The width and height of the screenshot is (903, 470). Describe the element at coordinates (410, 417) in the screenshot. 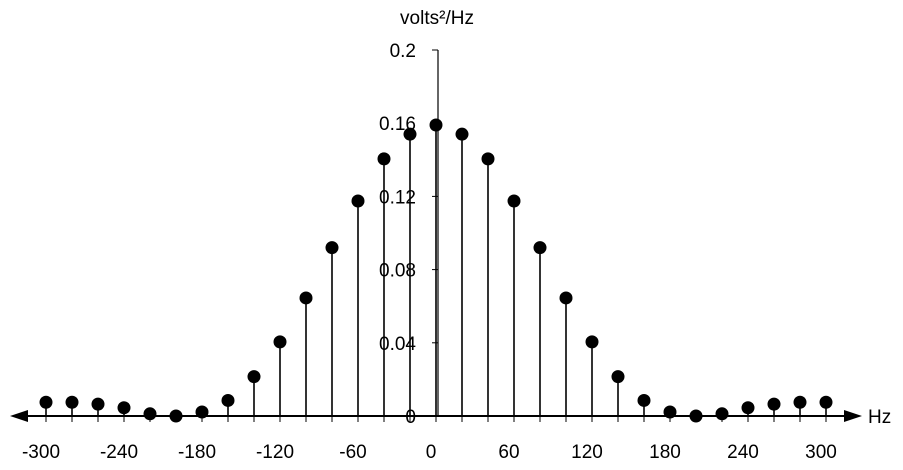

I see `y-tick-label: 0` at that location.